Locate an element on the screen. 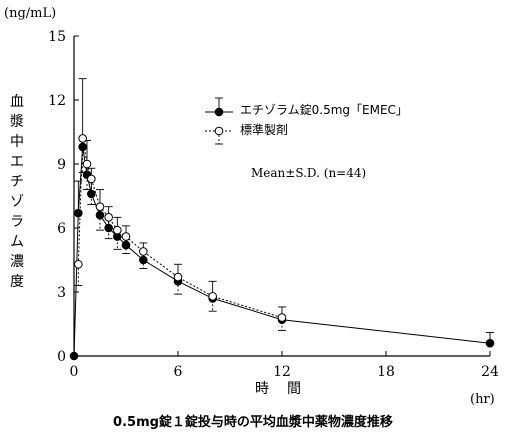  x-unit-label: (hr) is located at coordinates (482, 399).